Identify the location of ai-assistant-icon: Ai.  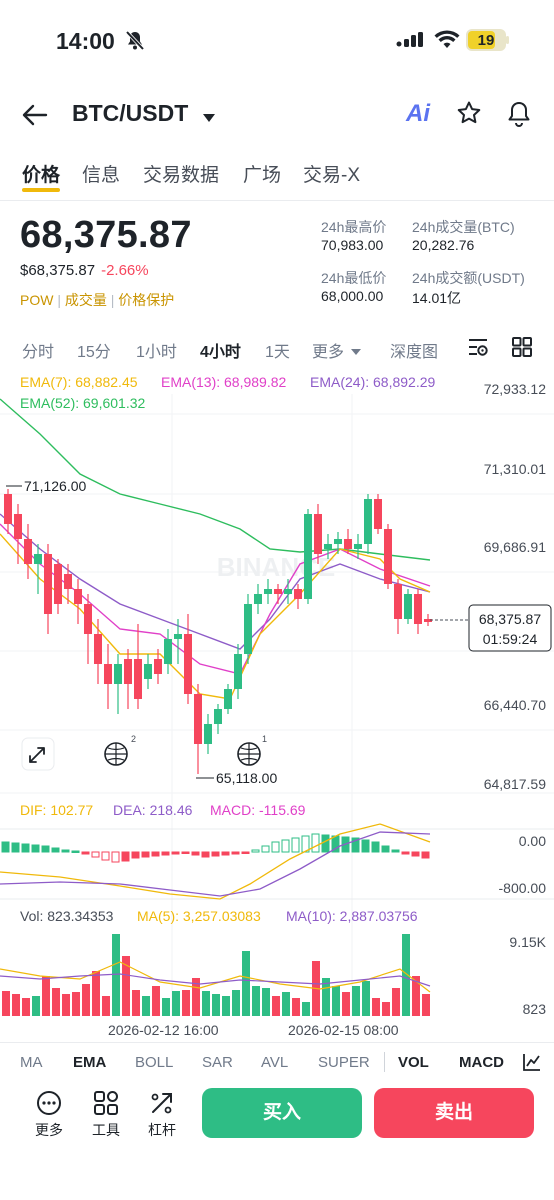
(418, 113).